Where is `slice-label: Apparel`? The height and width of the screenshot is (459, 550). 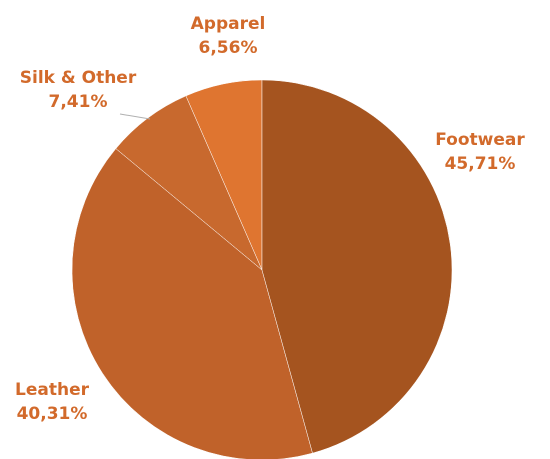 slice-label: Apparel is located at coordinates (228, 24).